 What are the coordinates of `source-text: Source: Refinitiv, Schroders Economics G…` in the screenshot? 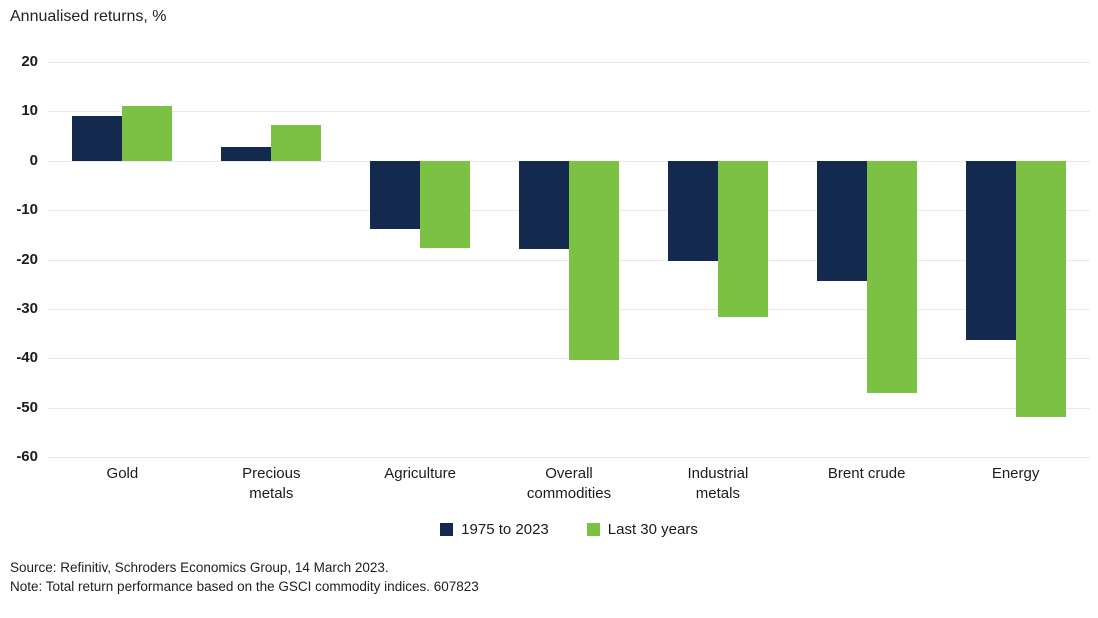 It's located at (199, 567).